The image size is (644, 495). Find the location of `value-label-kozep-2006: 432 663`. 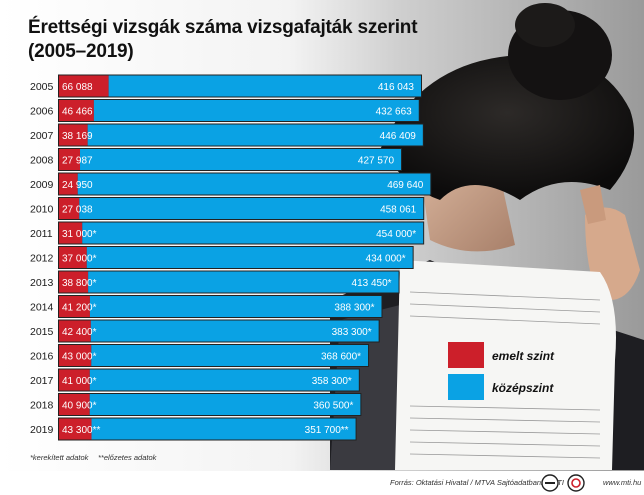

value-label-kozep-2006: 432 663 is located at coordinates (394, 112).